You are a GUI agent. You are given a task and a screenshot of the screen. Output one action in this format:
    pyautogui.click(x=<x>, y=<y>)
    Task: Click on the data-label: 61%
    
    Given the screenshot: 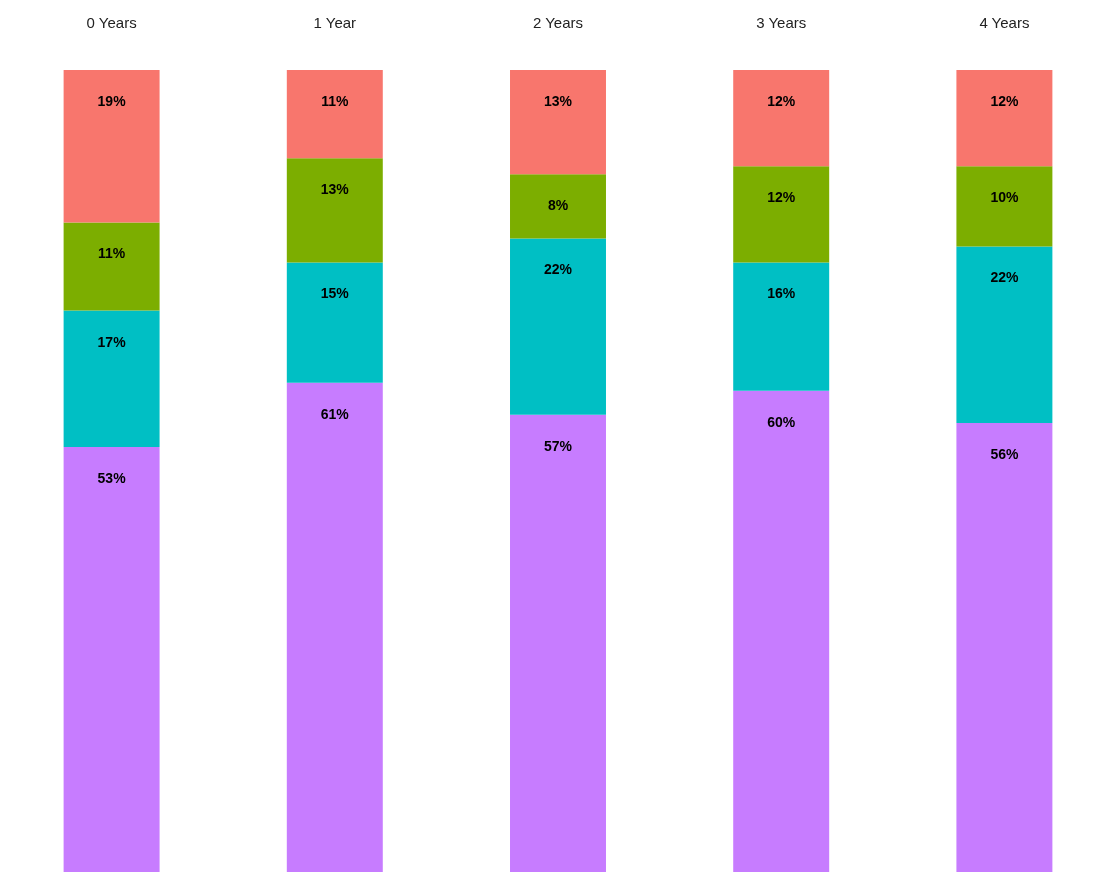 What is the action you would take?
    pyautogui.click(x=335, y=413)
    